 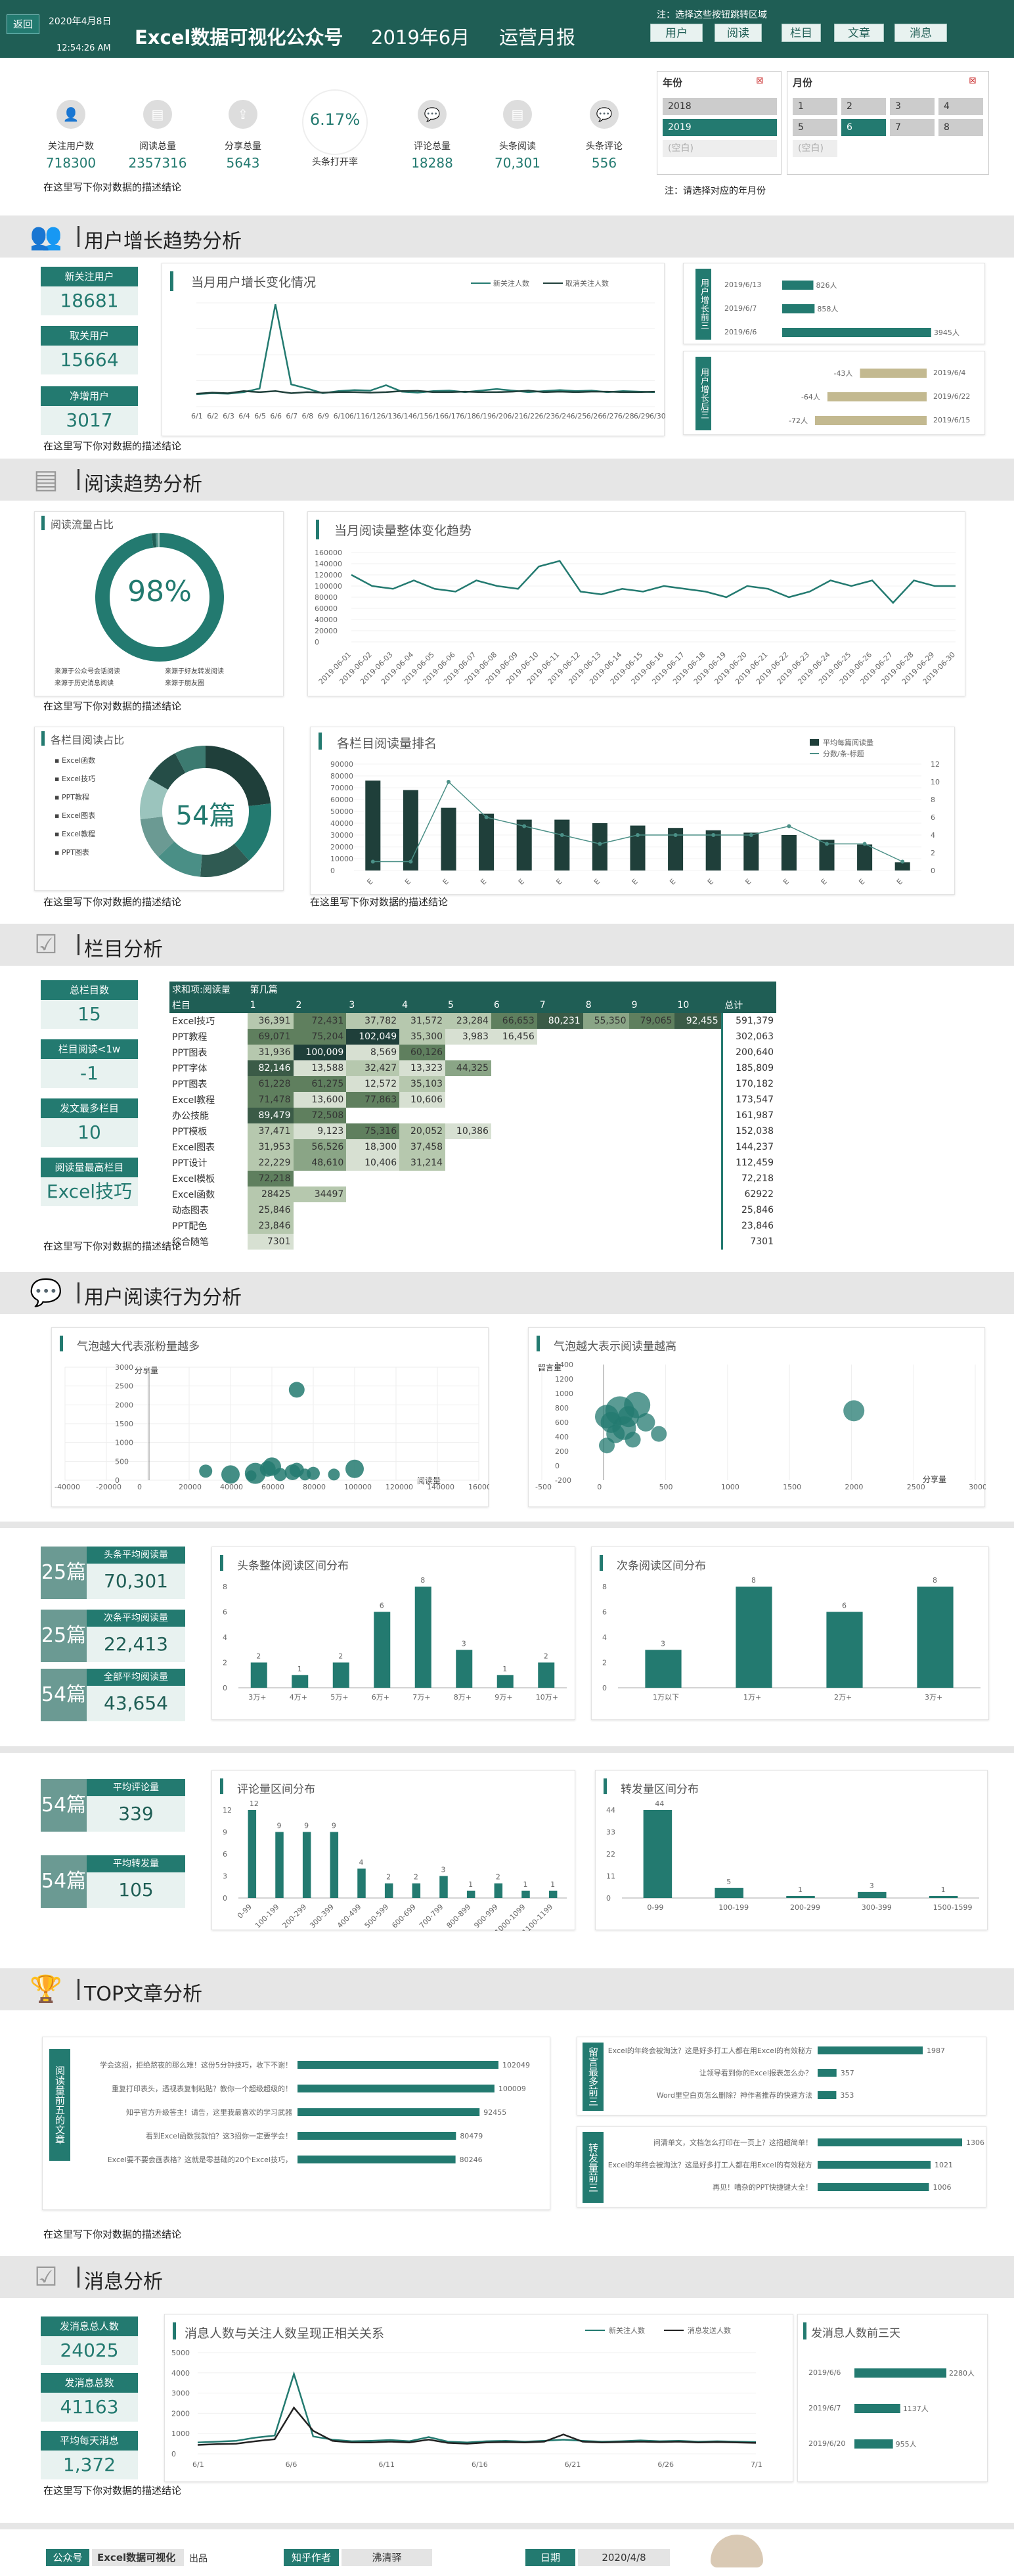 What do you see at coordinates (89, 420) in the screenshot?
I see `kpi-value: 3017` at bounding box center [89, 420].